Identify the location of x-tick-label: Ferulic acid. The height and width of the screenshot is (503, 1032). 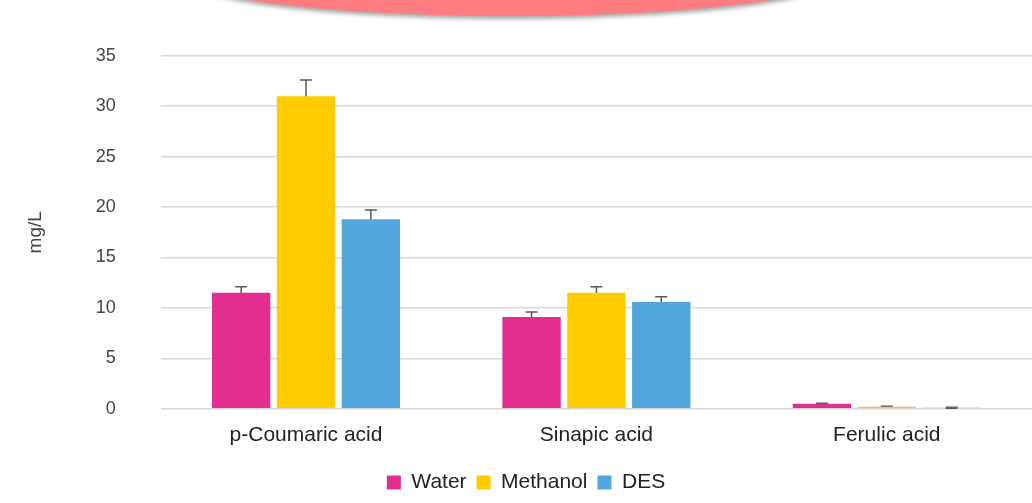
(887, 434).